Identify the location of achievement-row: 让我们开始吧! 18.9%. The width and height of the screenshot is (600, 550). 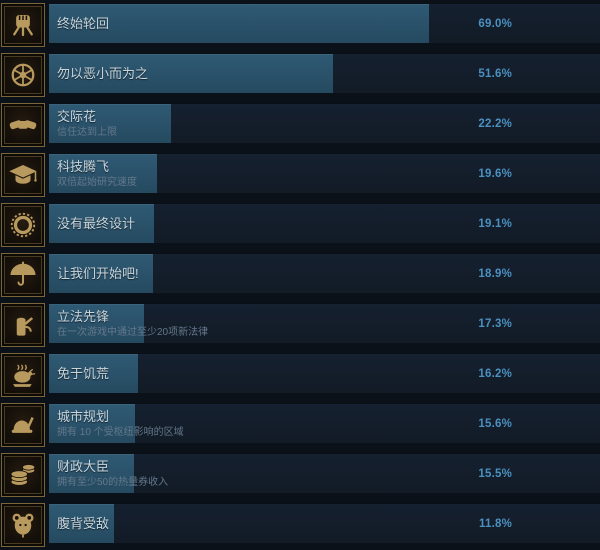
(300, 275).